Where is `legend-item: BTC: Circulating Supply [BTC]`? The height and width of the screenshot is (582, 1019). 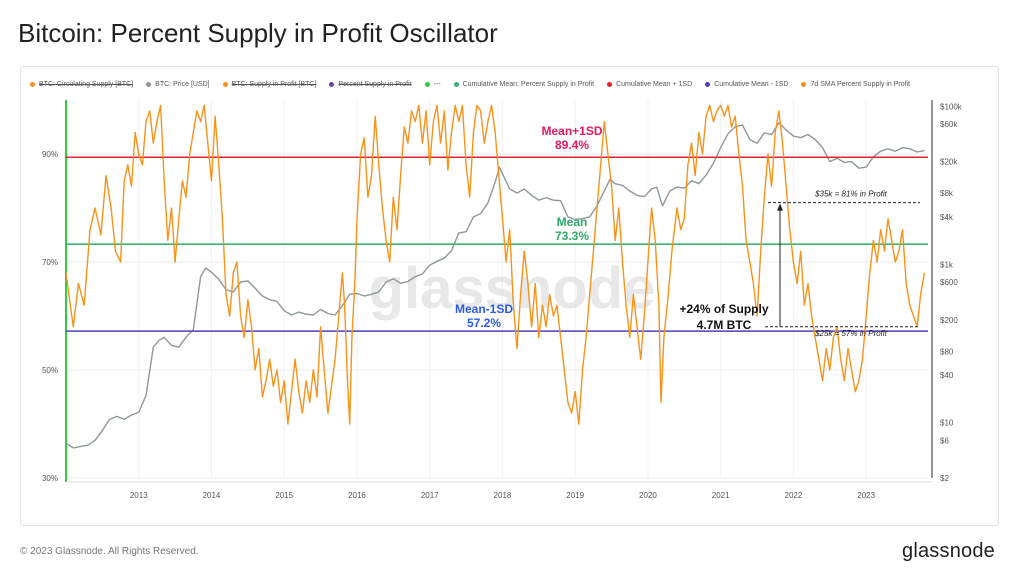
legend-item: BTC: Circulating Supply [BTC] is located at coordinates (81, 84).